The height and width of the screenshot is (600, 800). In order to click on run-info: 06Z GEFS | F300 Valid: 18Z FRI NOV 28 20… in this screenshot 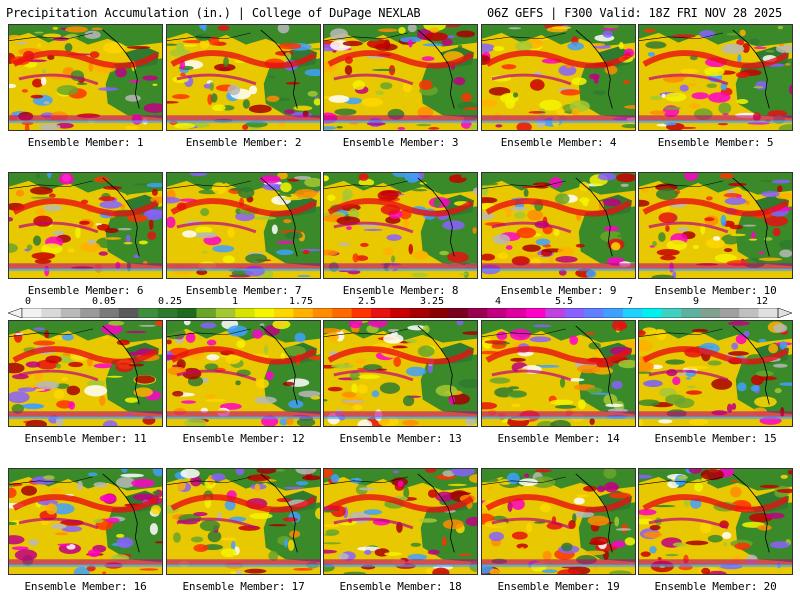, I will do `click(634, 13)`.